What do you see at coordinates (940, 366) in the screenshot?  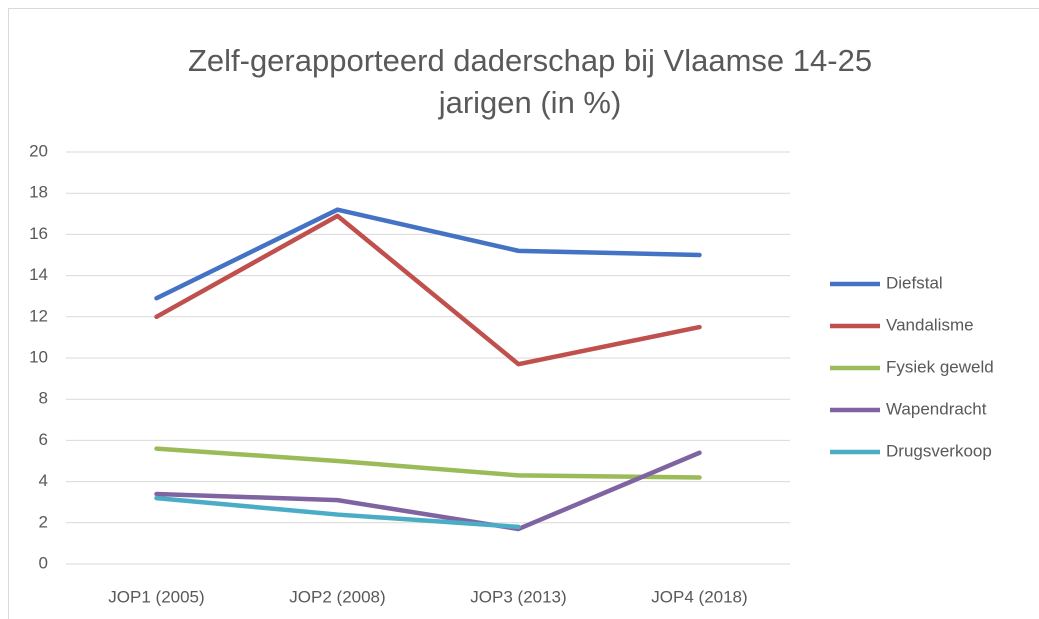 I see `legend-label: Fysiek geweld` at bounding box center [940, 366].